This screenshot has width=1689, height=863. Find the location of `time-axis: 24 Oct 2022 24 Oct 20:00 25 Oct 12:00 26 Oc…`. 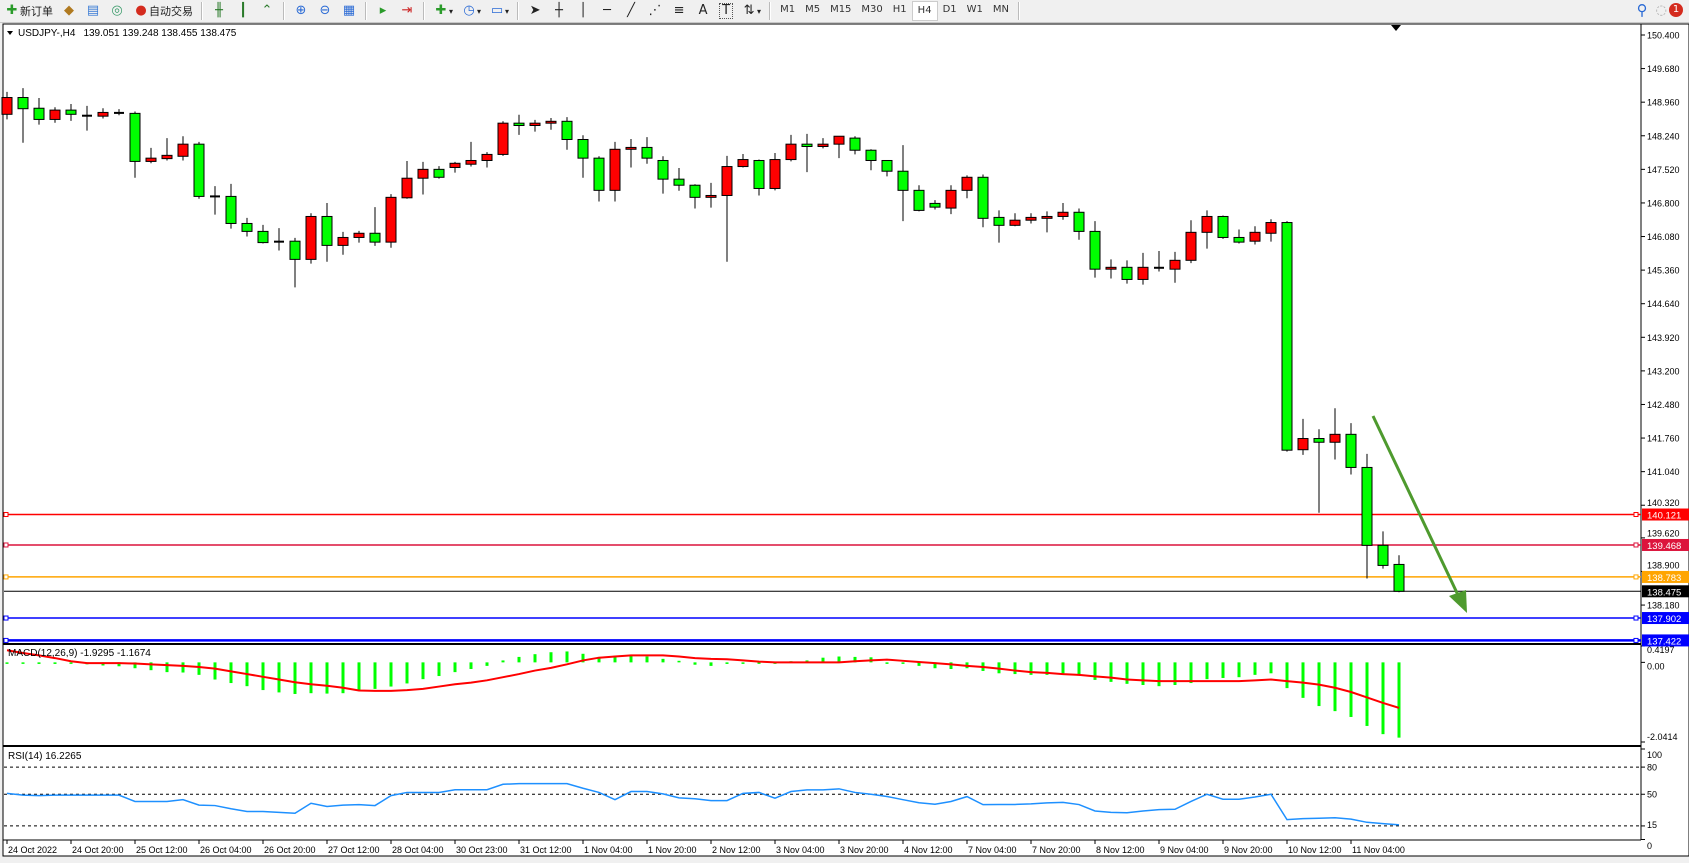

time-axis: 24 Oct 2022 24 Oct 20:00 25 Oct 12:00 26 Oc… is located at coordinates (705, 847).